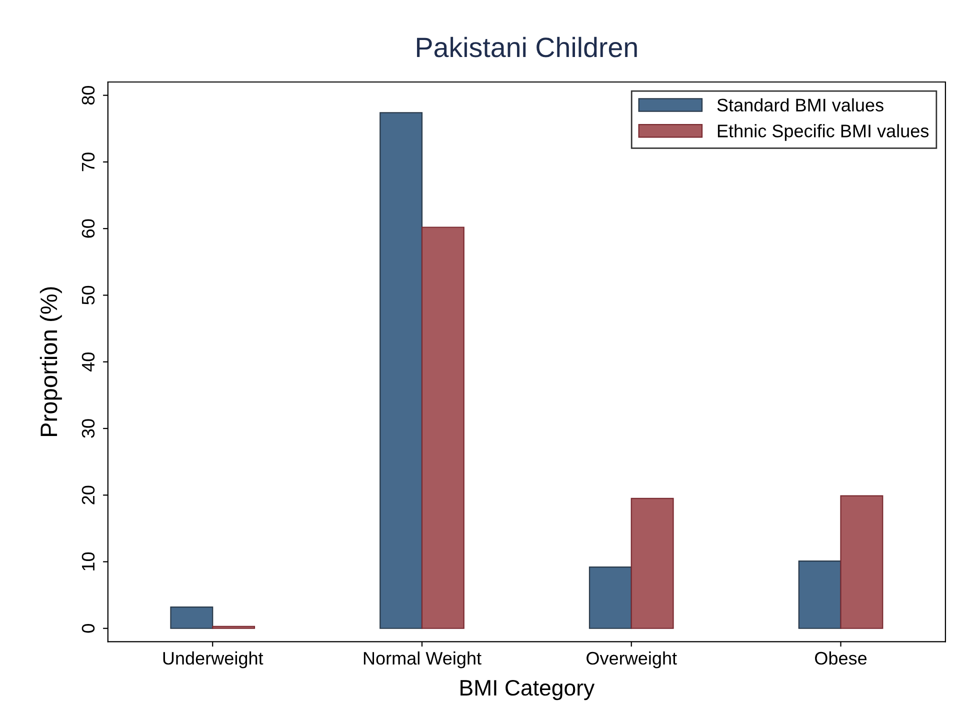 The image size is (955, 713). What do you see at coordinates (88, 362) in the screenshot?
I see `y-tick-label: 40` at bounding box center [88, 362].